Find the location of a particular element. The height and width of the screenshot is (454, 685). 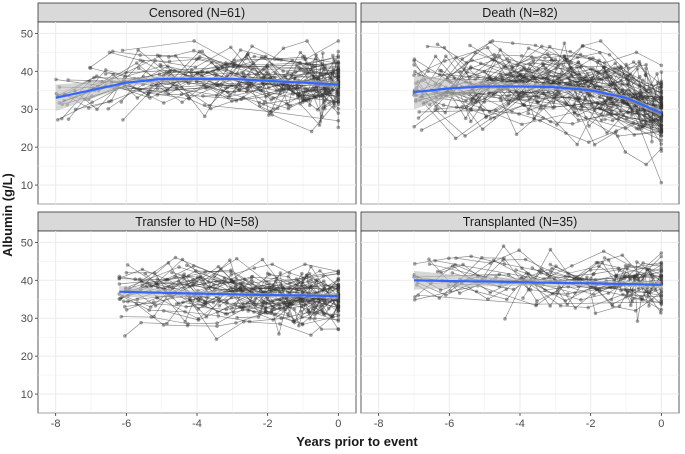

x-tick-label: 0 is located at coordinates (661, 424).